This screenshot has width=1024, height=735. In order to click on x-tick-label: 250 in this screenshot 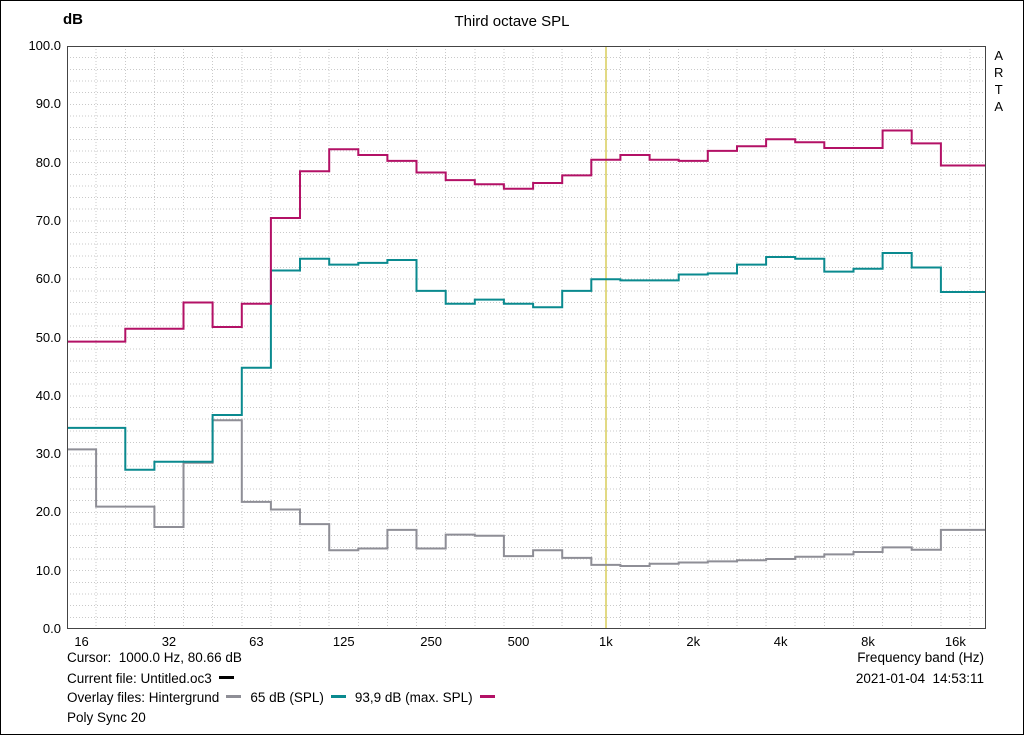, I will do `click(431, 641)`.